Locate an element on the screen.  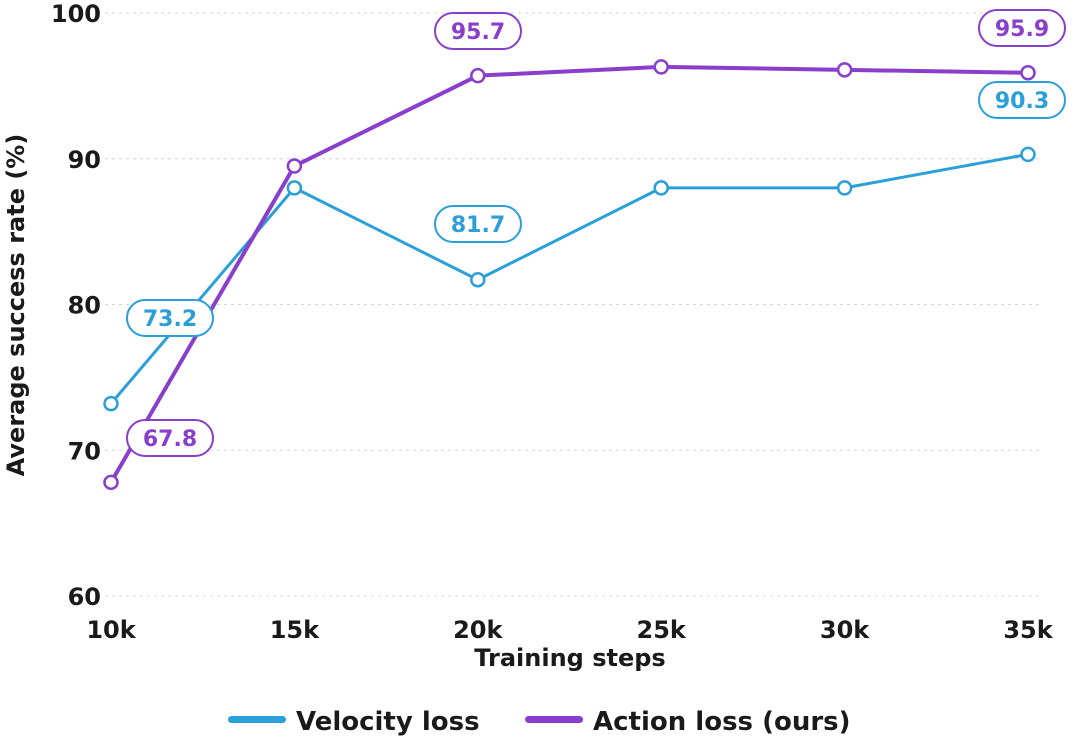
data-label-text: 81.7 is located at coordinates (478, 225).